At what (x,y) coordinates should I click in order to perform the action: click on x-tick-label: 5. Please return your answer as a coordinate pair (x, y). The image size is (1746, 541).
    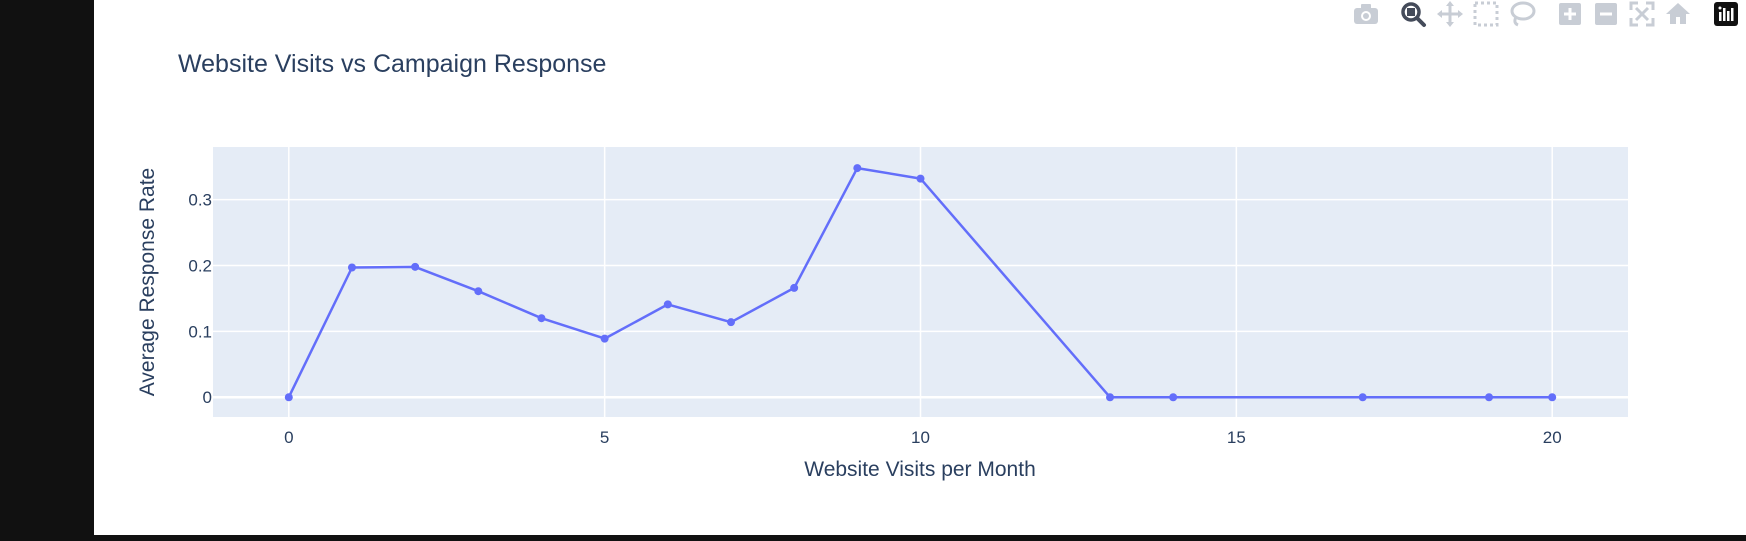
    Looking at the image, I should click on (604, 437).